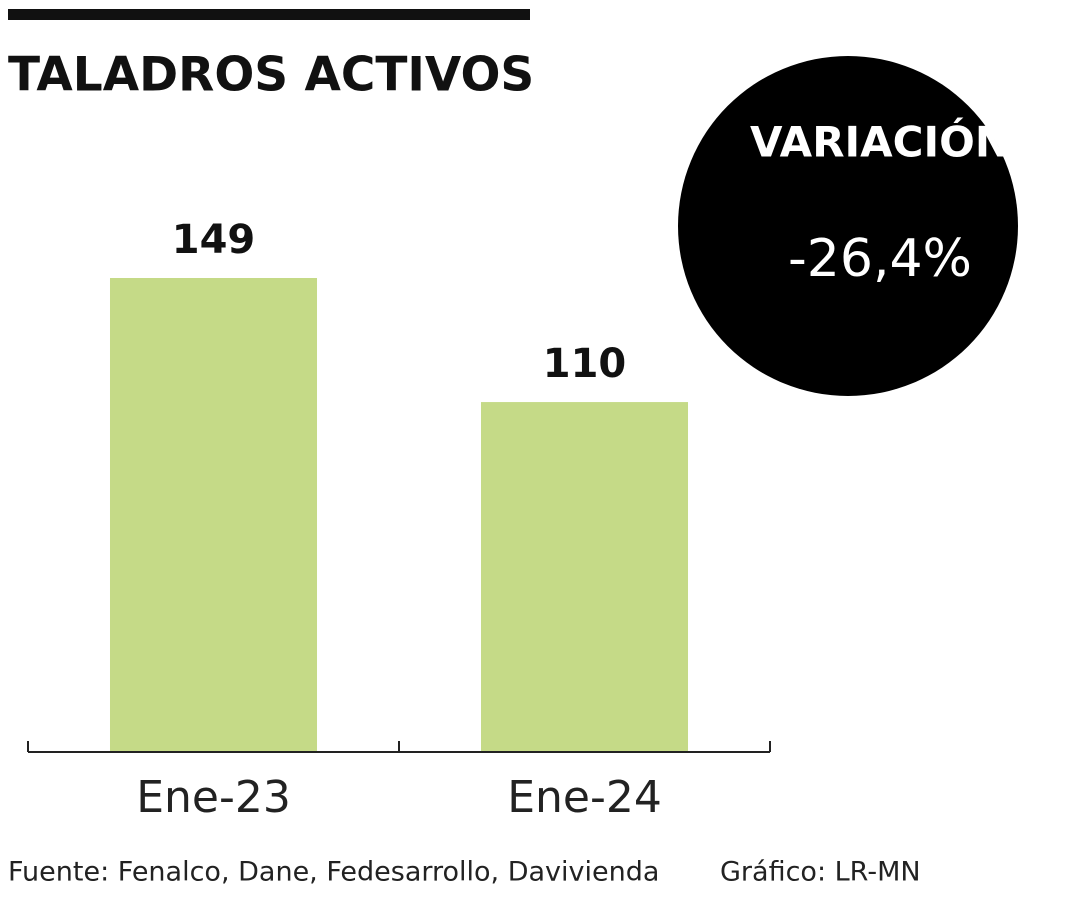 This screenshot has width=1080, height=900. Describe the element at coordinates (271, 75) in the screenshot. I see `chart-title: TALADROS ACTIVOS` at that location.